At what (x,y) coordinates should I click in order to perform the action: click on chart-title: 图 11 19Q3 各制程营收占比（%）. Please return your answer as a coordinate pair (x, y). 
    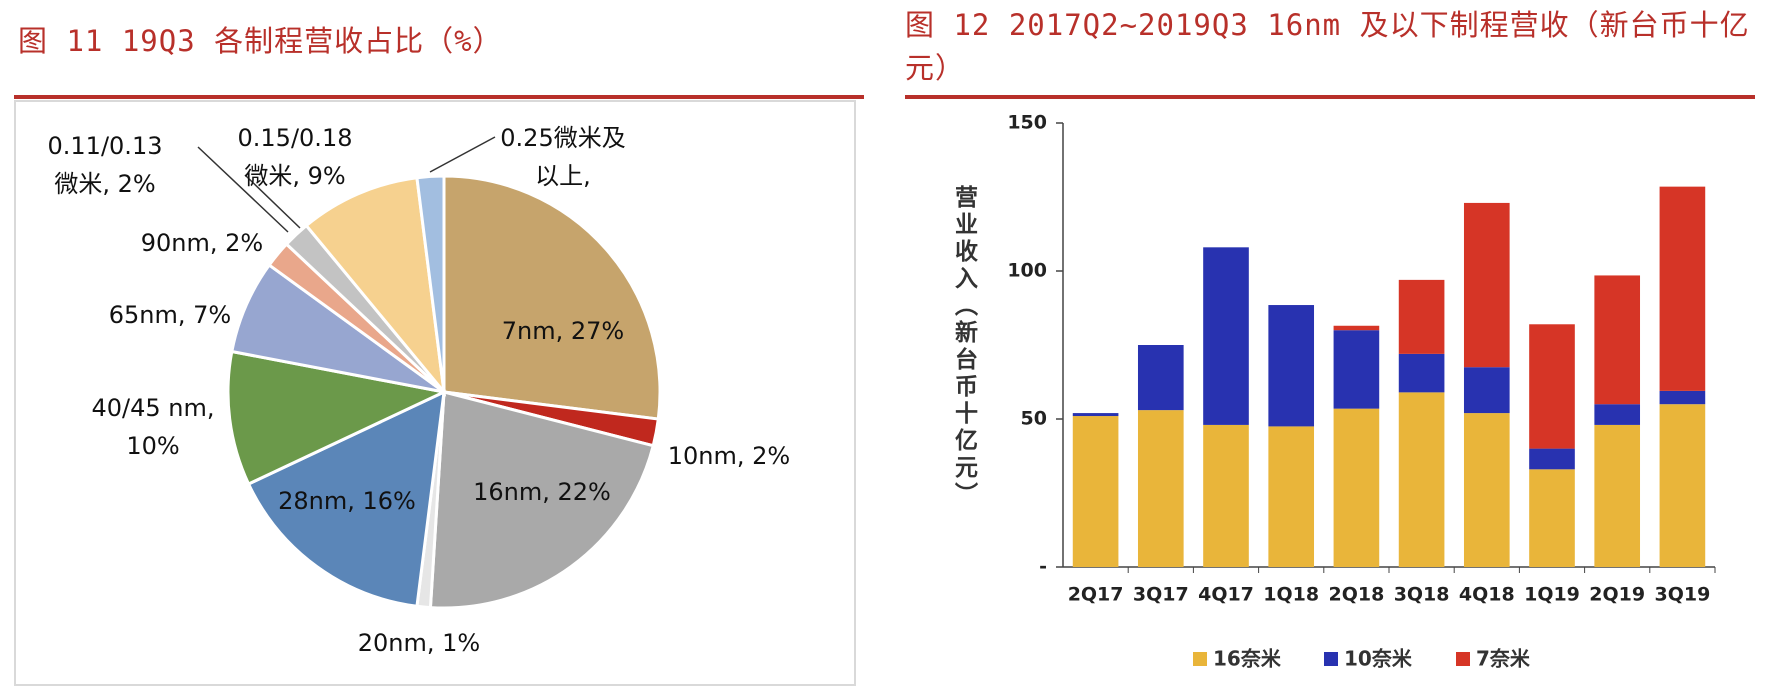
    Looking at the image, I should click on (260, 41).